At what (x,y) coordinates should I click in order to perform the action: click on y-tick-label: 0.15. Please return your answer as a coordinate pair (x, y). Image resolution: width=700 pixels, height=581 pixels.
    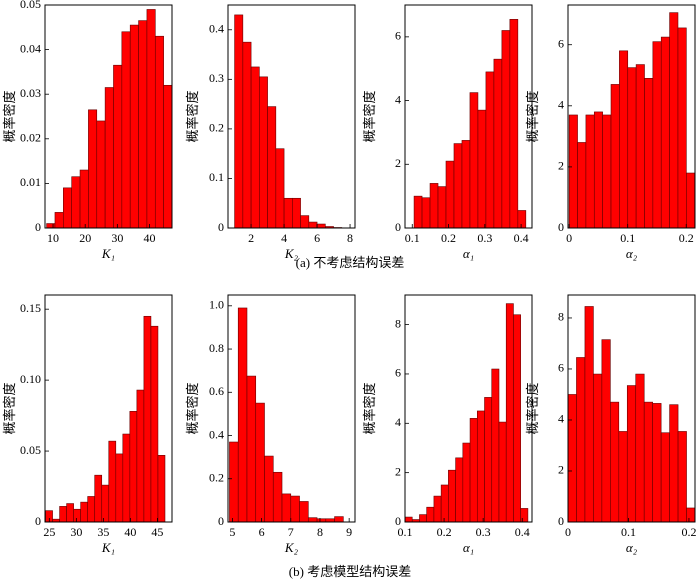
    Looking at the image, I should click on (30, 308).